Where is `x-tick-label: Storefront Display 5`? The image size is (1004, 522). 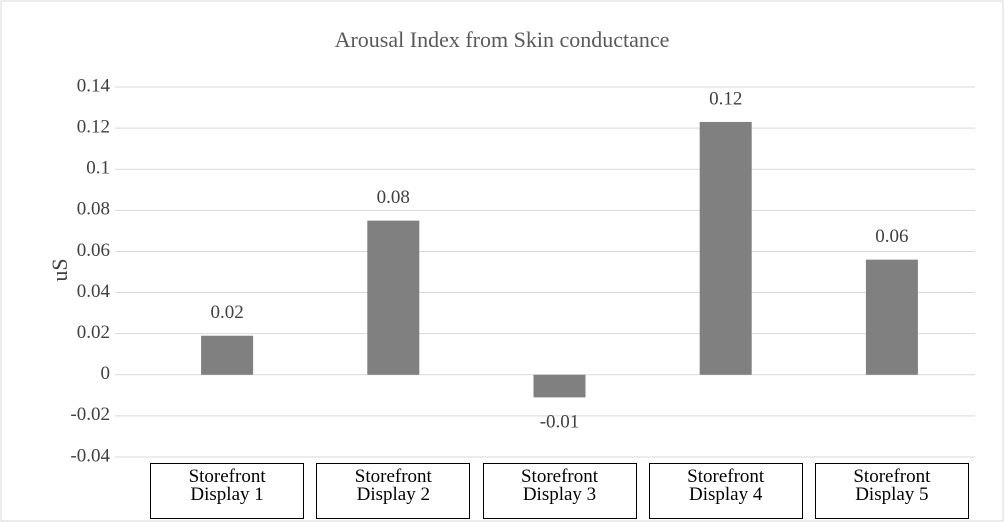
x-tick-label: Storefront Display 5 is located at coordinates (891, 491).